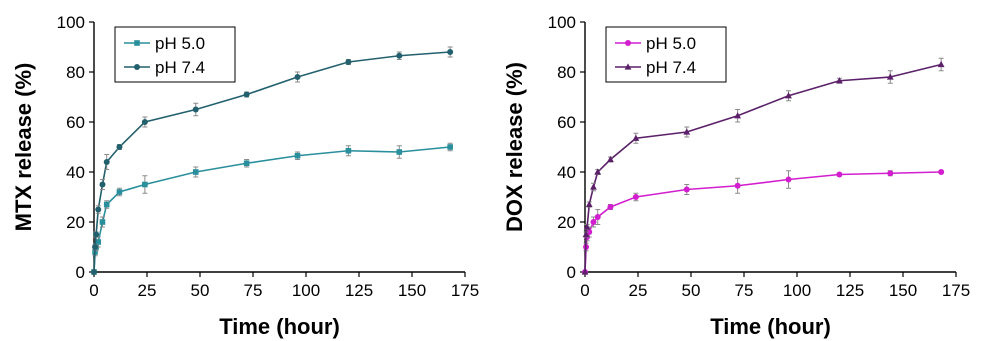 Image resolution: width=981 pixels, height=341 pixels. What do you see at coordinates (571, 272) in the screenshot?
I see `dox-y-tick-label: 0` at bounding box center [571, 272].